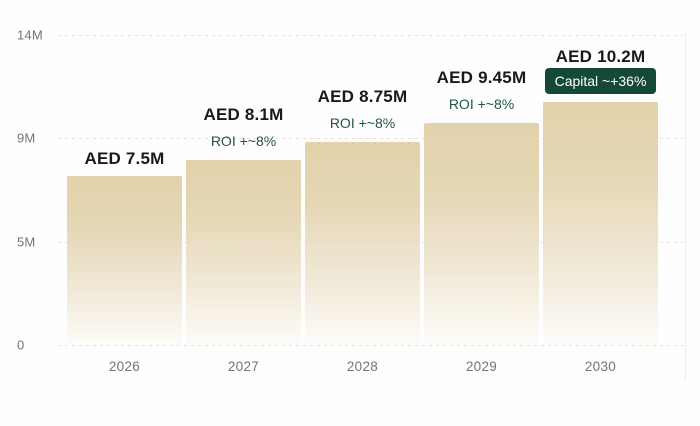 The height and width of the screenshot is (426, 700). Describe the element at coordinates (371, 242) in the screenshot. I see `gridline-5M` at that location.